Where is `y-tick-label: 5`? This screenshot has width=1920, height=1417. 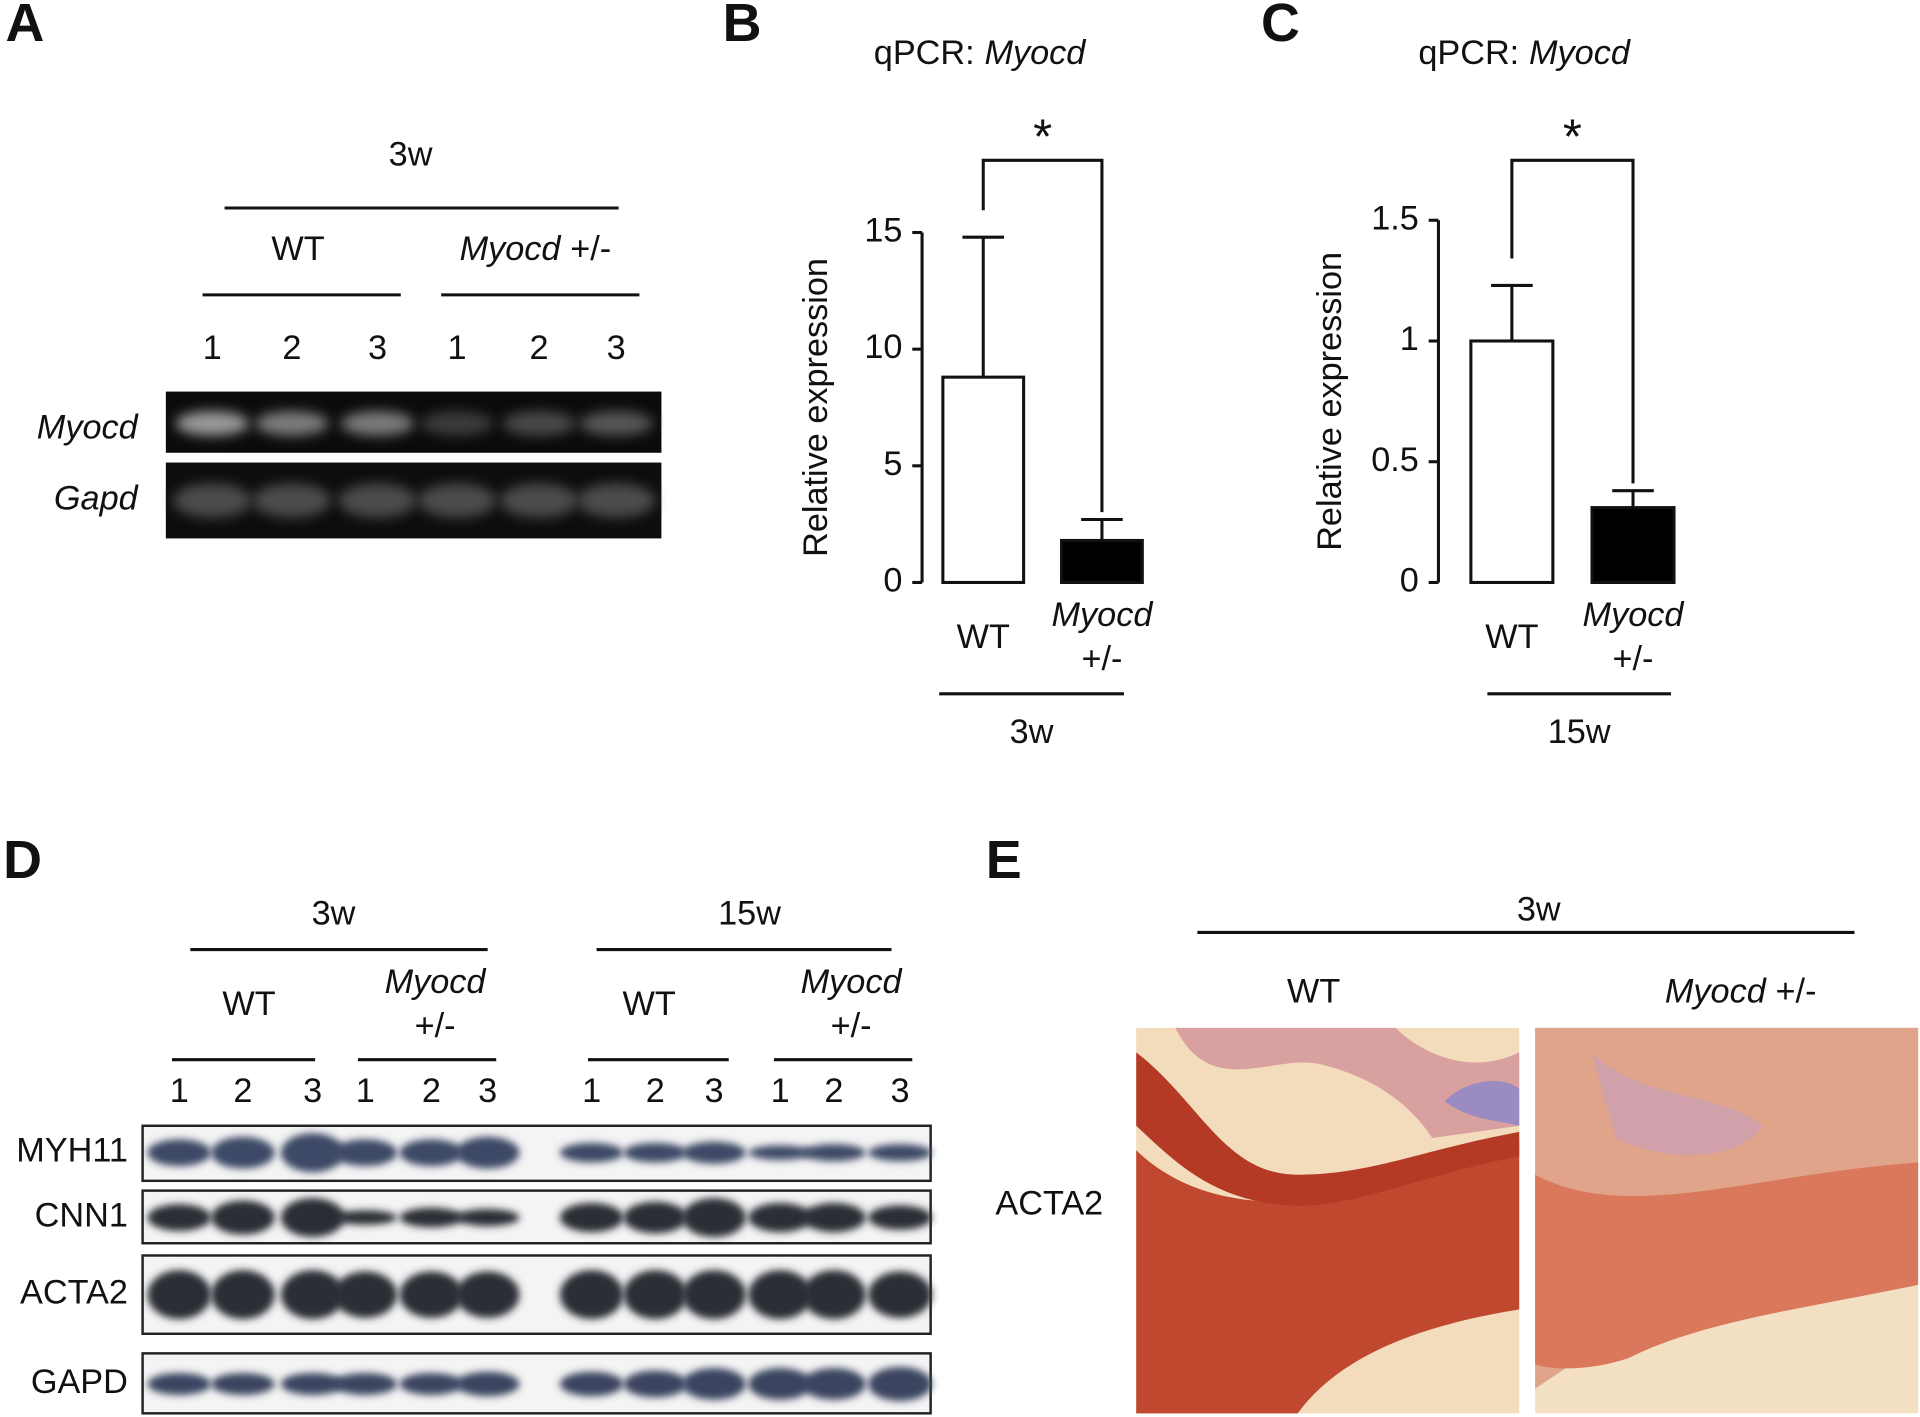 y-tick-label: 5 is located at coordinates (892, 464).